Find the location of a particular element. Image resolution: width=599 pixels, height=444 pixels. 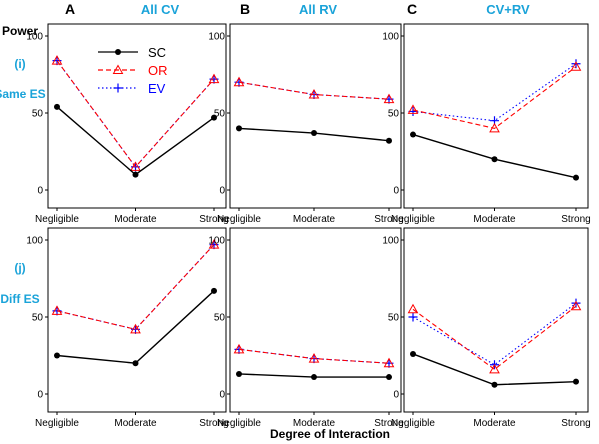

column-letter-a: A is located at coordinates (70, 9).